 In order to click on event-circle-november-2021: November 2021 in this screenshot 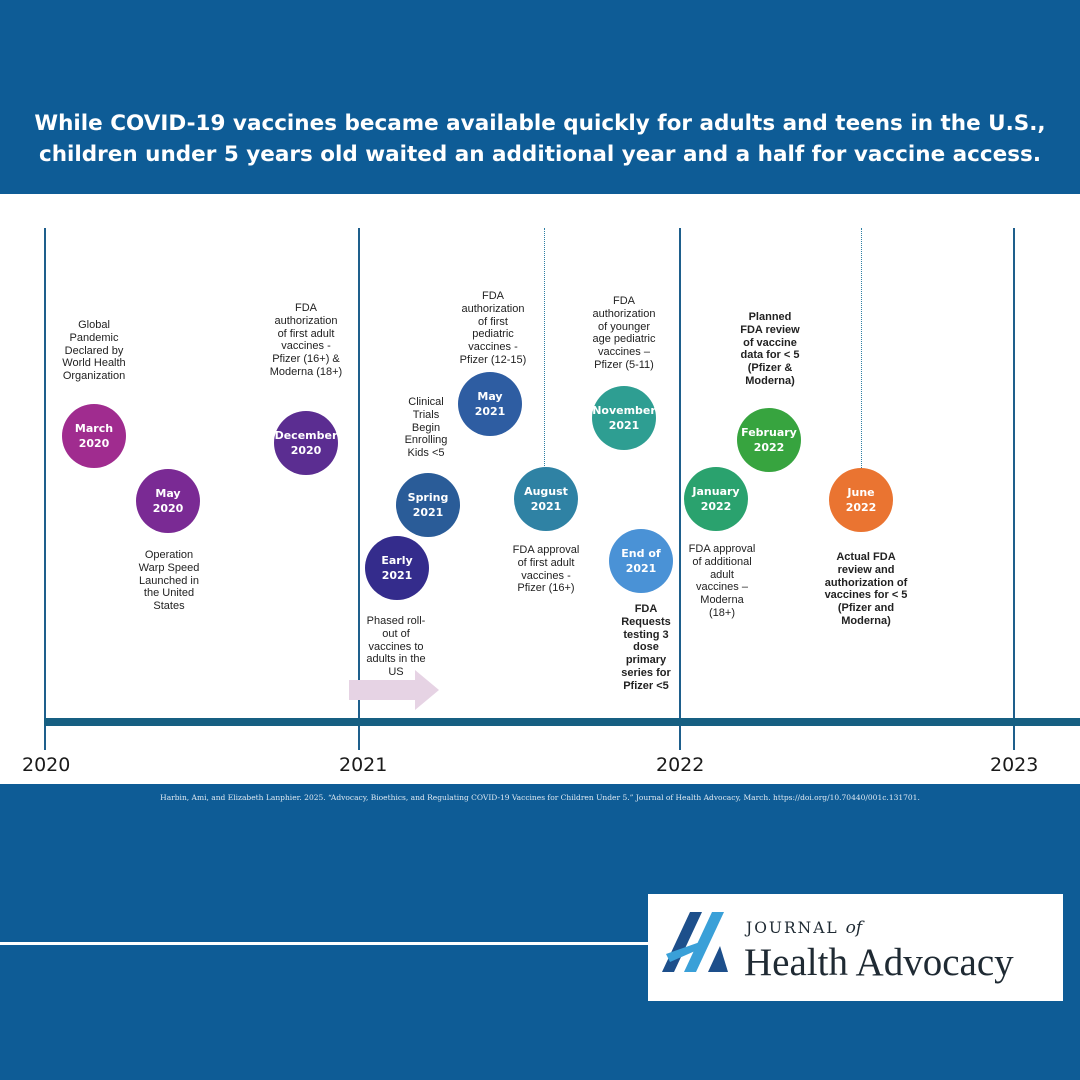, I will do `click(624, 418)`.